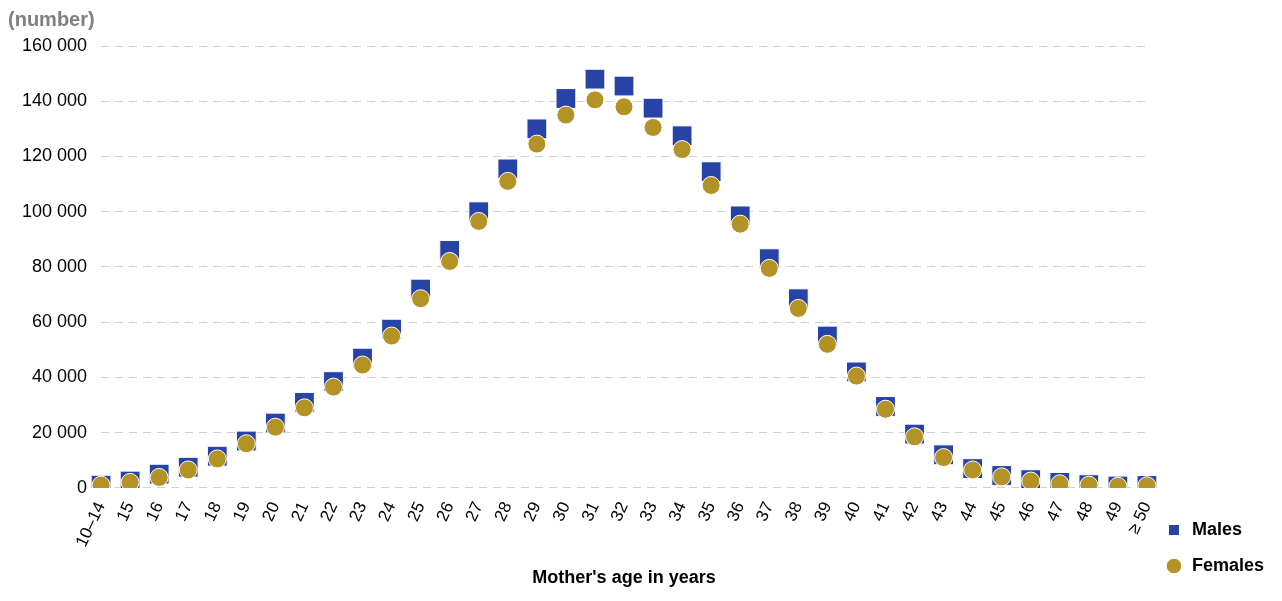 The width and height of the screenshot is (1282, 601). I want to click on x-tick-label: 49, so click(1113, 511).